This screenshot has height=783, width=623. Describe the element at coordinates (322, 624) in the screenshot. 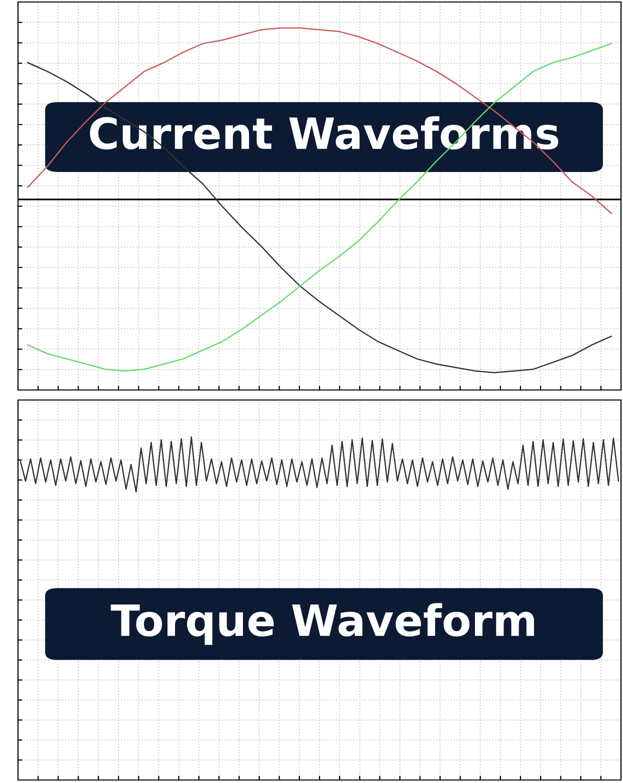

I see `text: Torque Waveform` at that location.